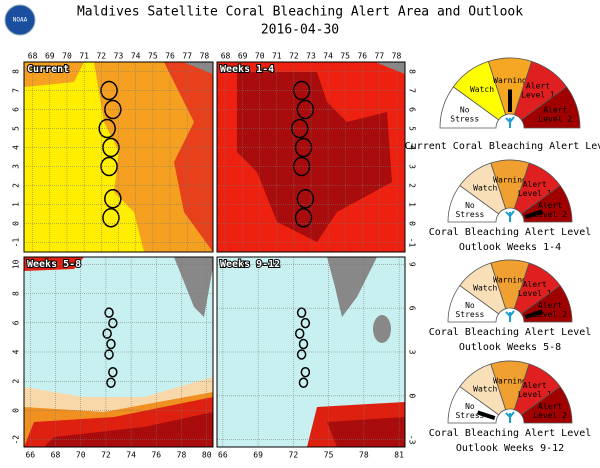 The image size is (600, 468). What do you see at coordinates (366, 432) in the screenshot?
I see `alert2-area` at bounding box center [366, 432].